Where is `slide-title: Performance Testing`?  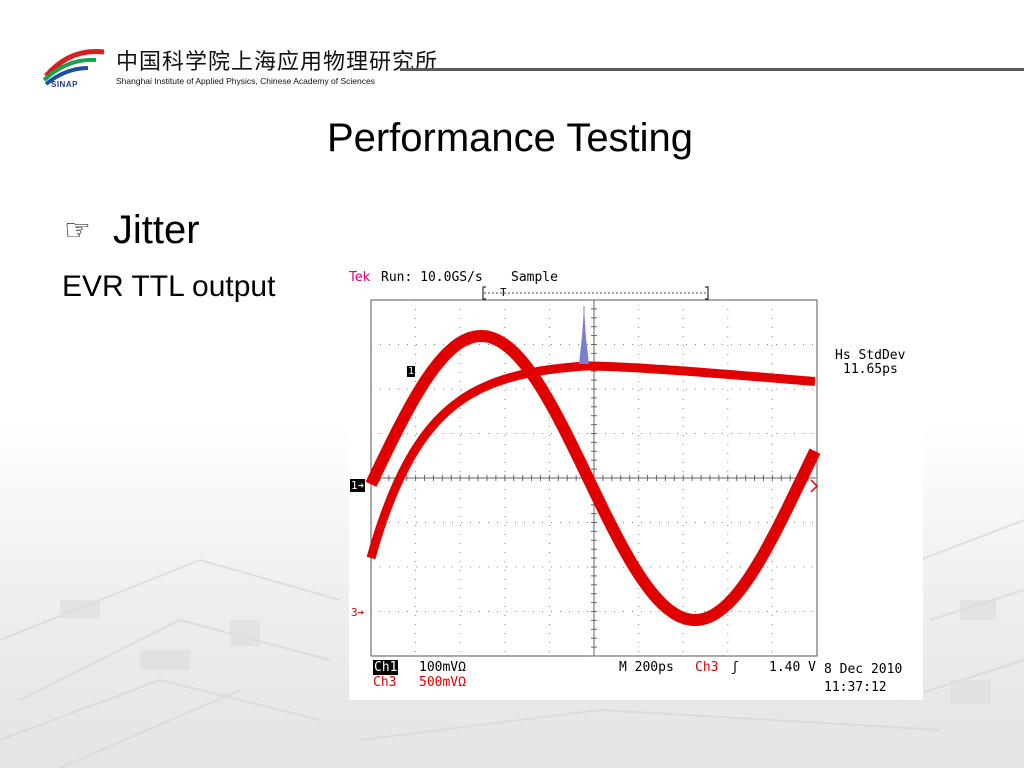 slide-title: Performance Testing is located at coordinates (510, 138).